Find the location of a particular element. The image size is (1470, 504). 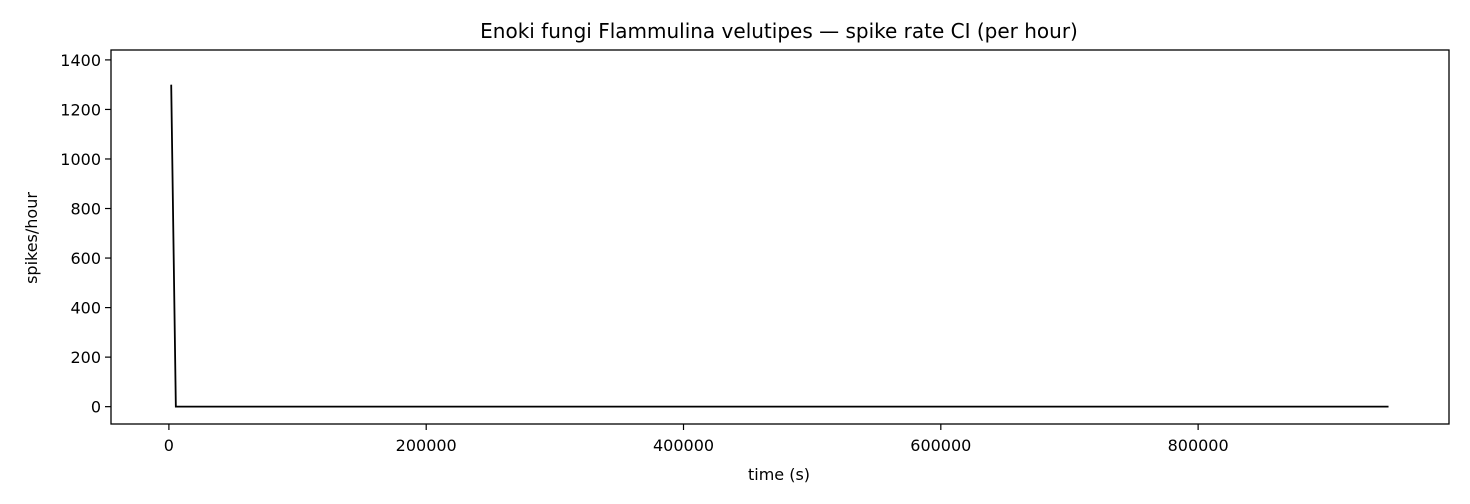

y-tick-label: 400 is located at coordinates (85, 308).